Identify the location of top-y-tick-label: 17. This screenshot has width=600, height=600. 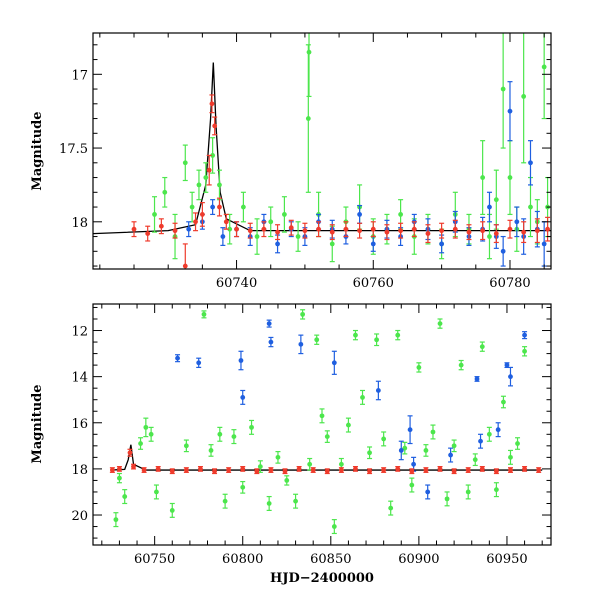
(79, 75).